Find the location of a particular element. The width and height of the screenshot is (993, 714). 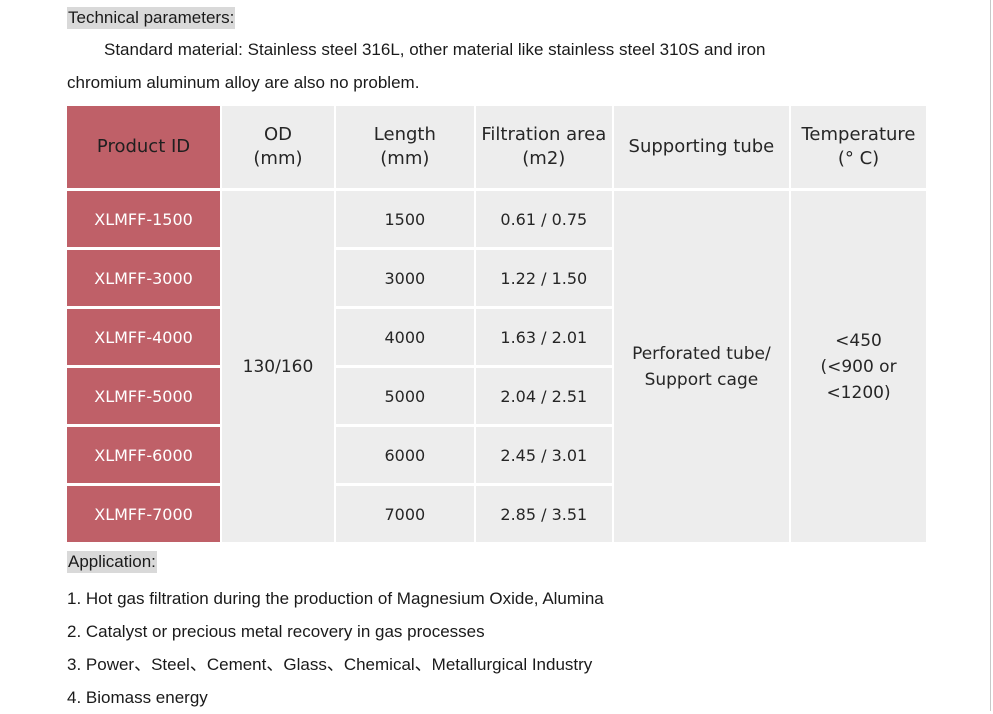

application-heading: Application: is located at coordinates (112, 562).